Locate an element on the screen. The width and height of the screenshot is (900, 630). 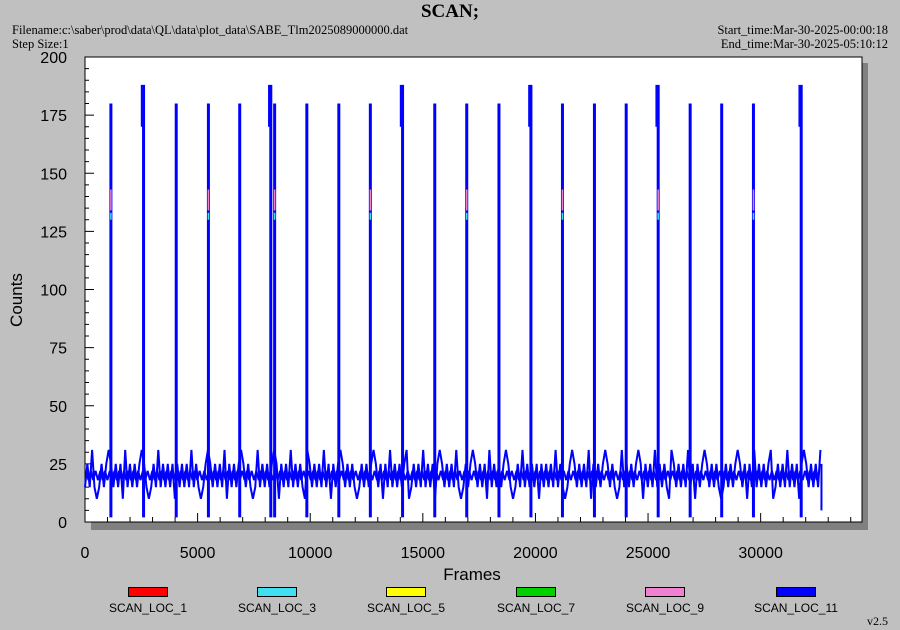
legend-item-scan-loc-7: SCAN_LOC_7 is located at coordinates (536, 600).